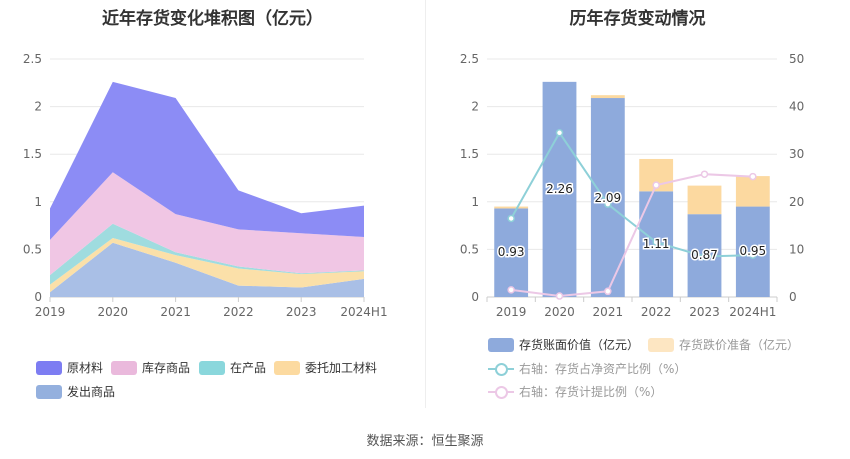 This screenshot has width=850, height=459. Describe the element at coordinates (207, 160) in the screenshot. I see `area-raw-material` at that location.